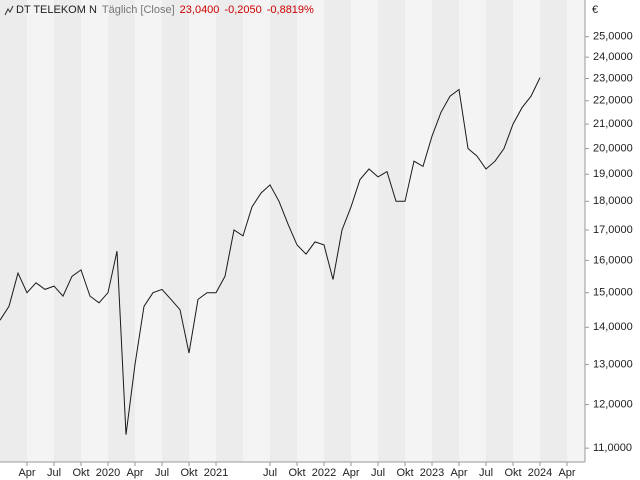 This screenshot has width=640, height=480. I want to click on y-tick-label: 15,0000, so click(613, 293).